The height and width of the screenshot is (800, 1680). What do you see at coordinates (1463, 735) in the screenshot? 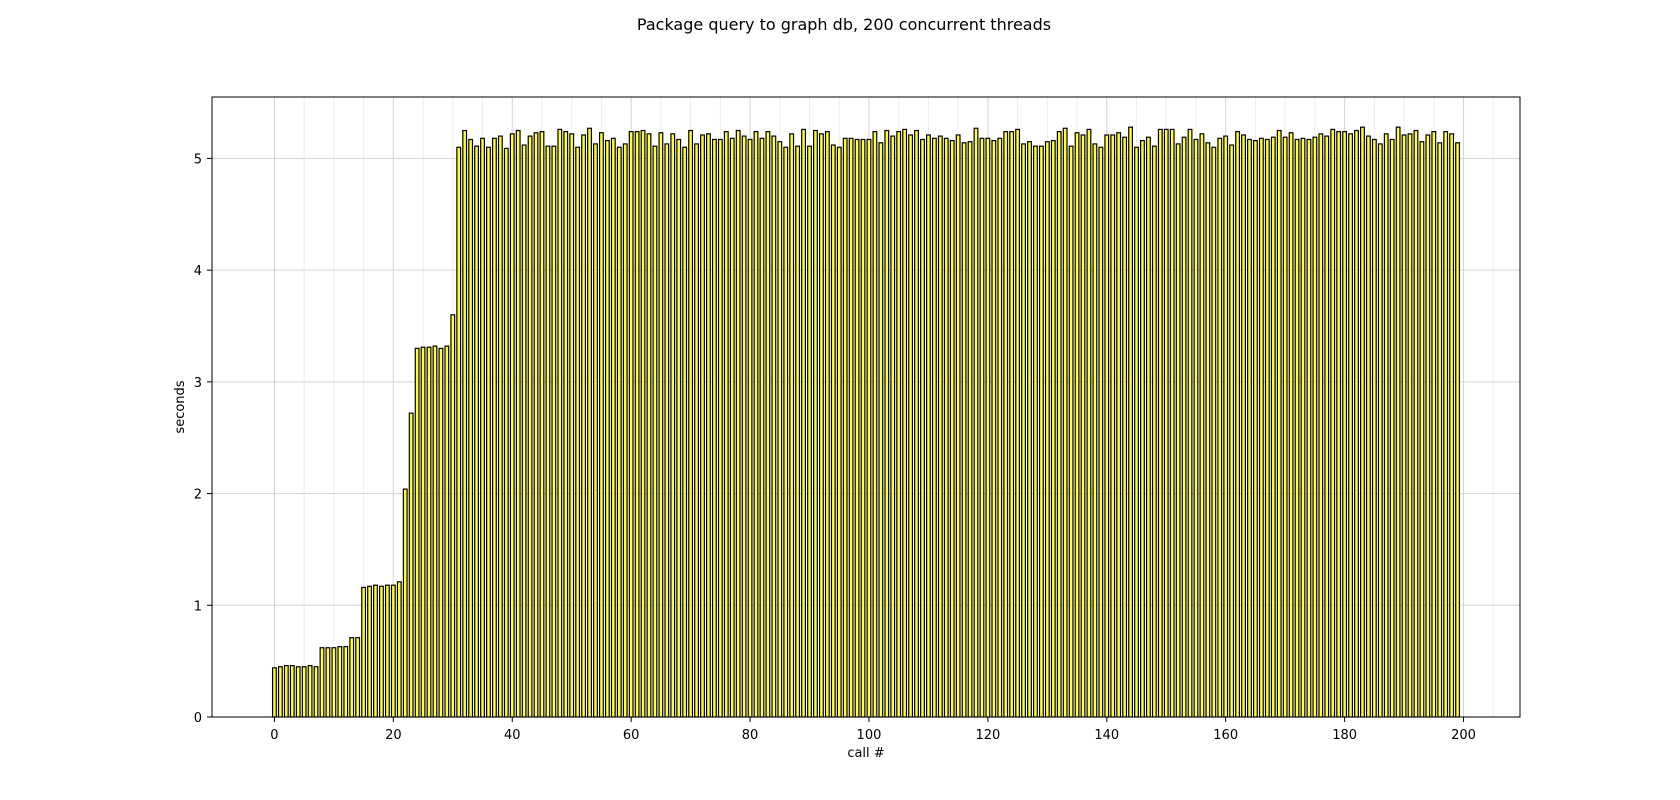
I see `x-tick-label: 200` at bounding box center [1463, 735].